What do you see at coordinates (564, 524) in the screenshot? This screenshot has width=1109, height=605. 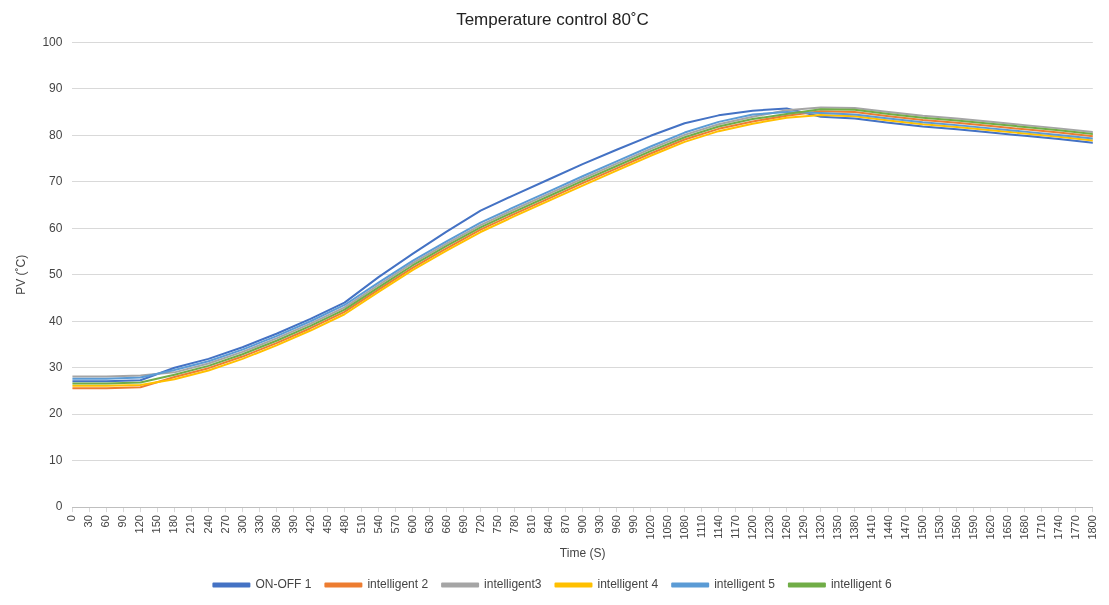 I see `x-tick-label: 870` at bounding box center [564, 524].